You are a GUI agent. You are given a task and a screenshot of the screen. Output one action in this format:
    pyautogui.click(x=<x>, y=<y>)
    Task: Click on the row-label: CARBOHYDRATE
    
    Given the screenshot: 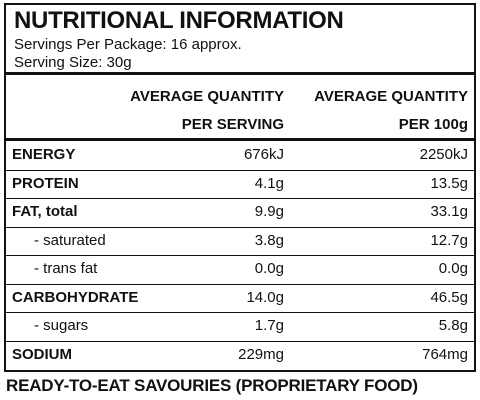 What is the action you would take?
    pyautogui.click(x=75, y=297)
    